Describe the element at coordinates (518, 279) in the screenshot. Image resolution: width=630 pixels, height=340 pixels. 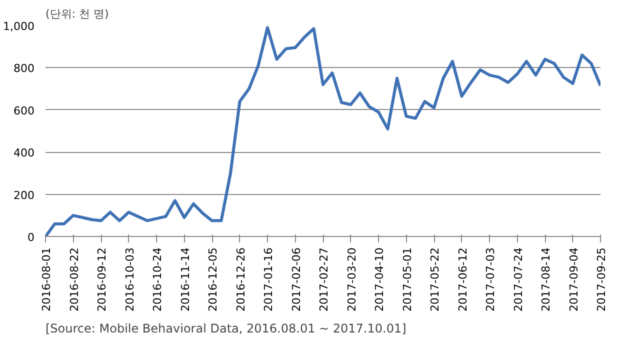
I see `x-tick-label: 2017-07-24` at that location.